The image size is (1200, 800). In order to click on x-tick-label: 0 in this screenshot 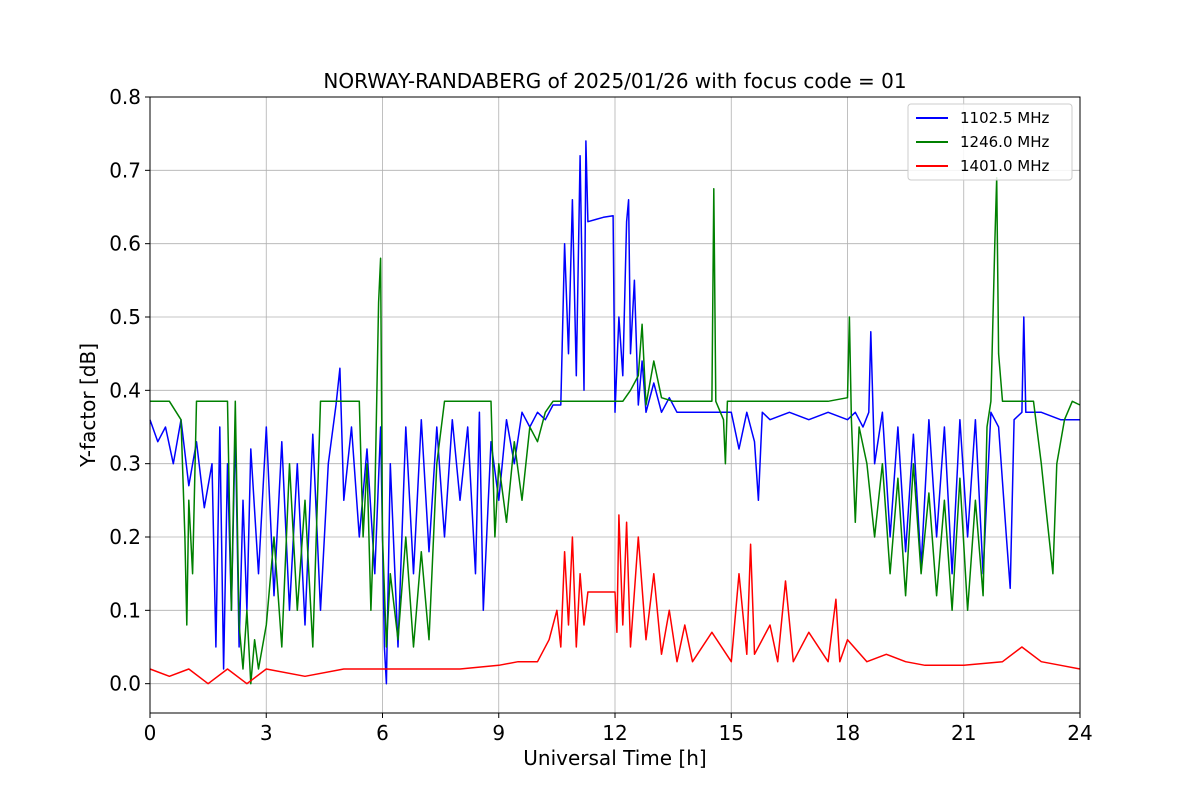, I will do `click(150, 733)`.